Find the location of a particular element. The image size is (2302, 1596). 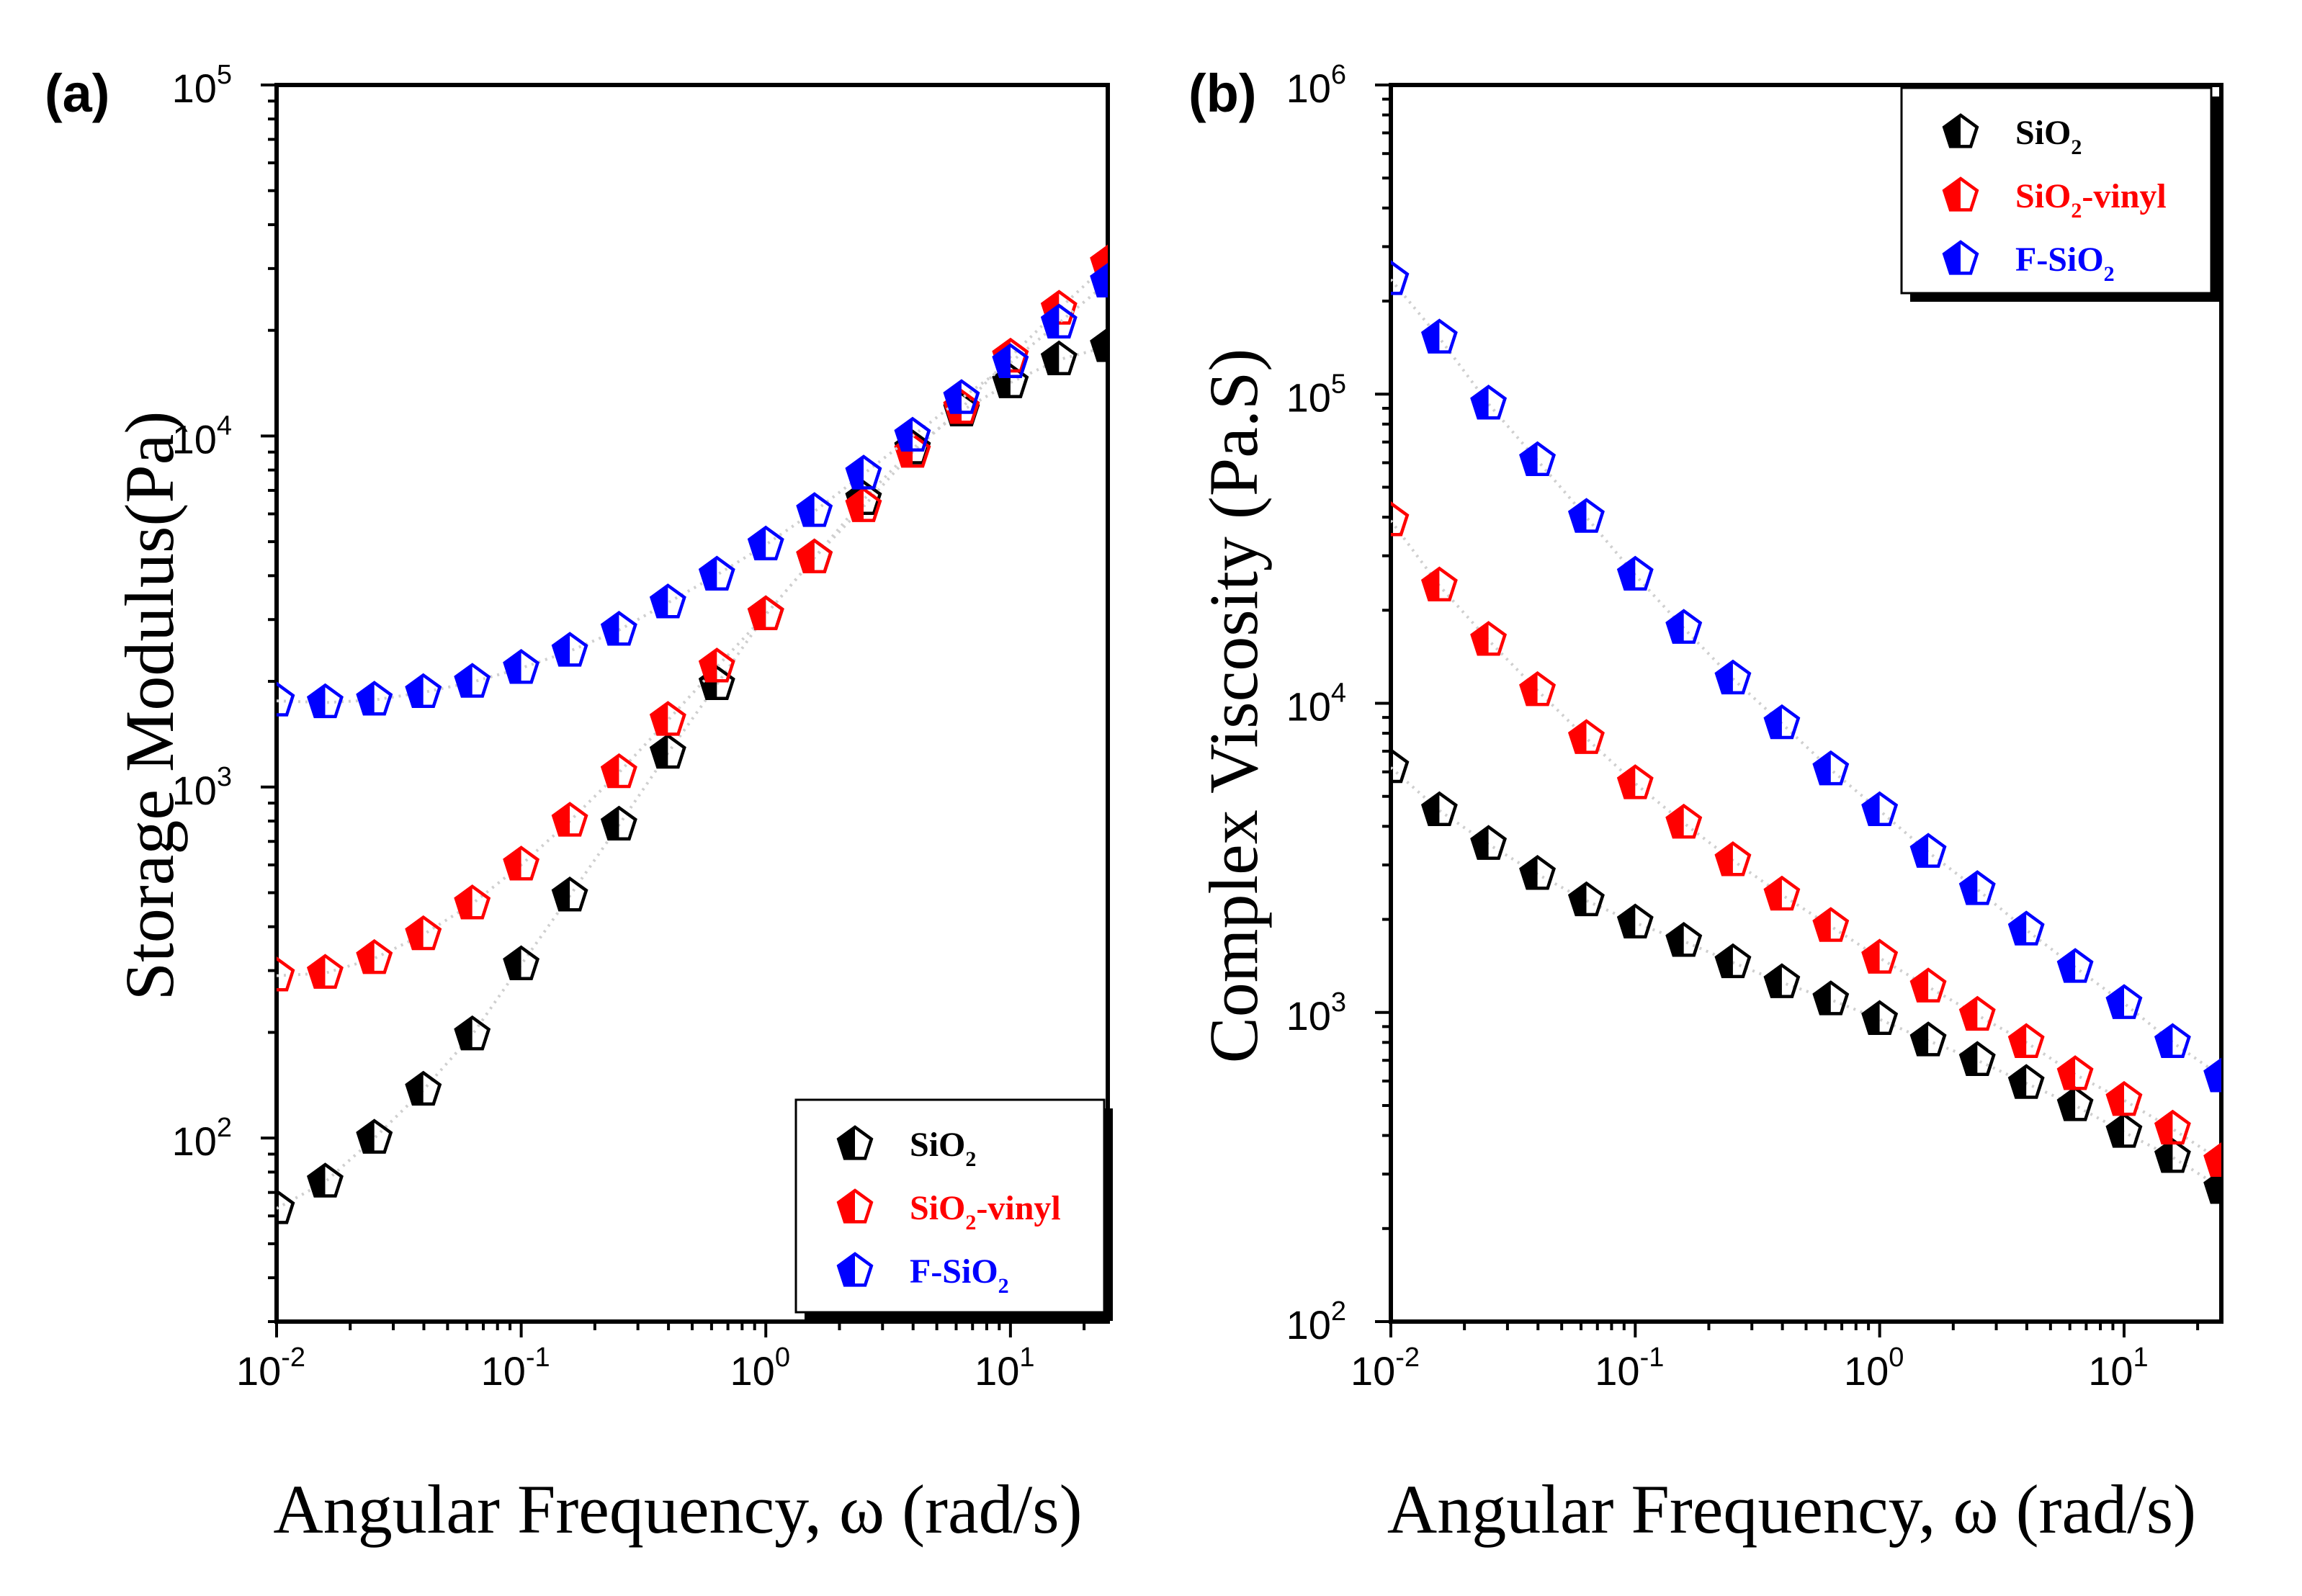

series-F-SiO2 is located at coordinates (693, 491).